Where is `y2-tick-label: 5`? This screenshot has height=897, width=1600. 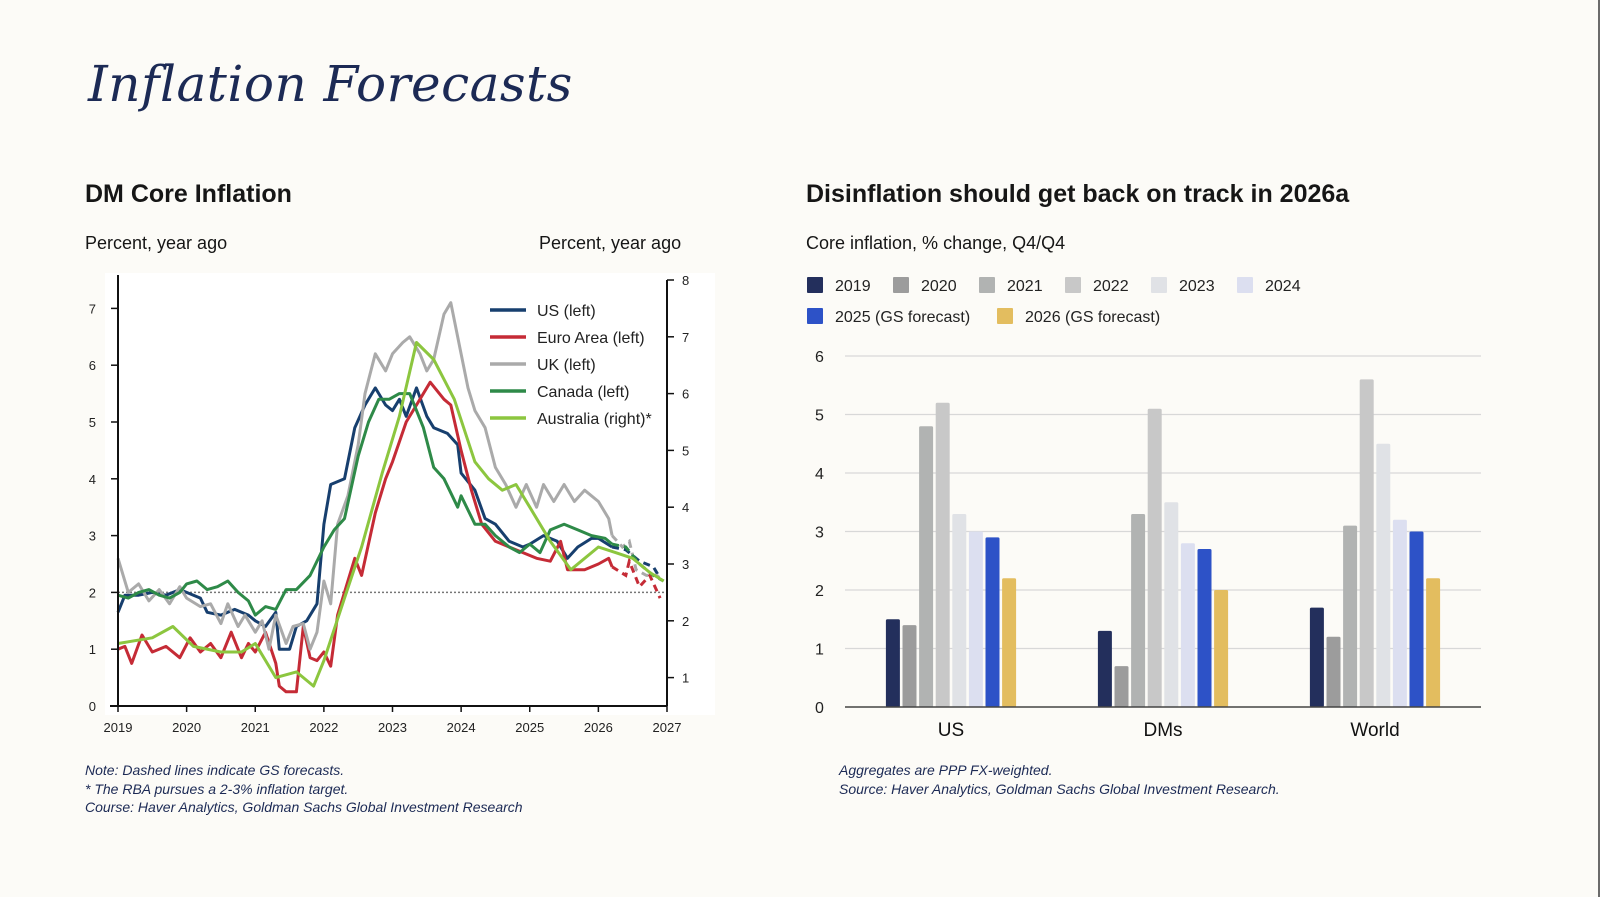
y2-tick-label: 5 is located at coordinates (685, 450).